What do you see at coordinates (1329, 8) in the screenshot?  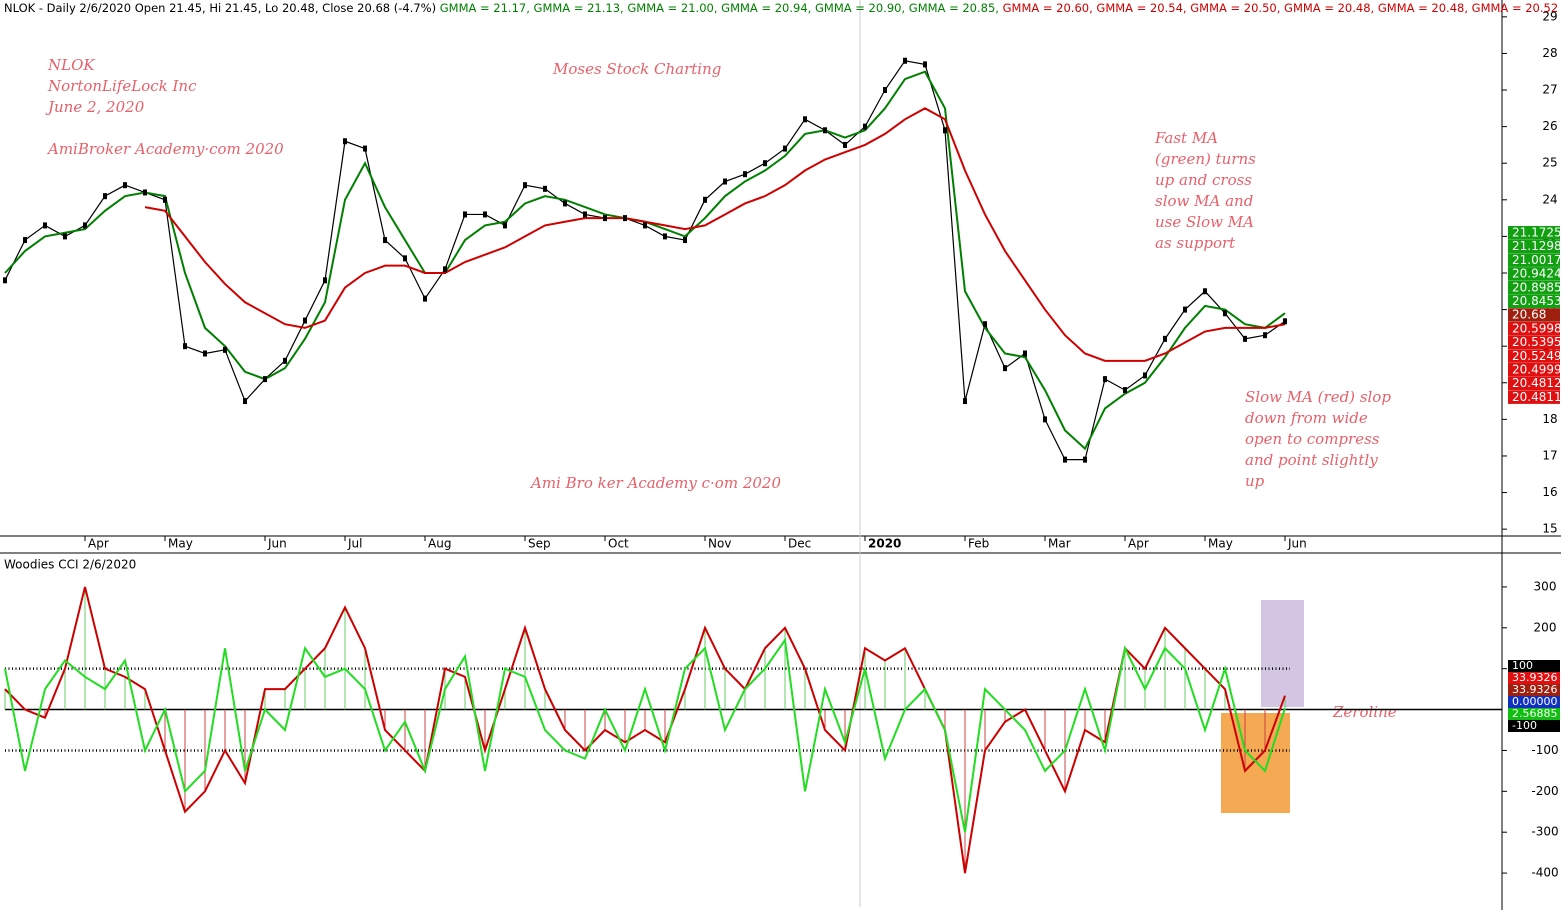 I see `header-part: GMMA = 20.48,` at bounding box center [1329, 8].